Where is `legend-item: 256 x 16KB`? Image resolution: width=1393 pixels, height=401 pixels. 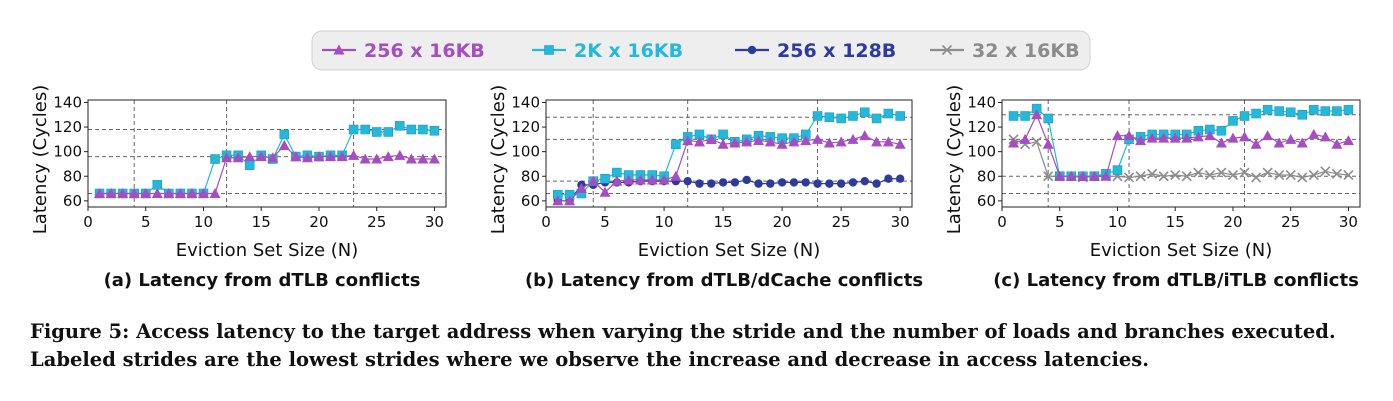
legend-item: 256 x 16KB is located at coordinates (403, 51).